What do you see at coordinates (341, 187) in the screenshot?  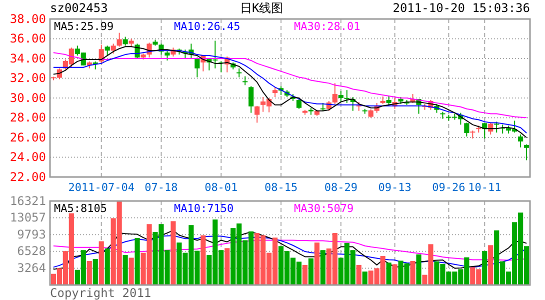 I see `x-tick-label: 08-29` at bounding box center [341, 187].